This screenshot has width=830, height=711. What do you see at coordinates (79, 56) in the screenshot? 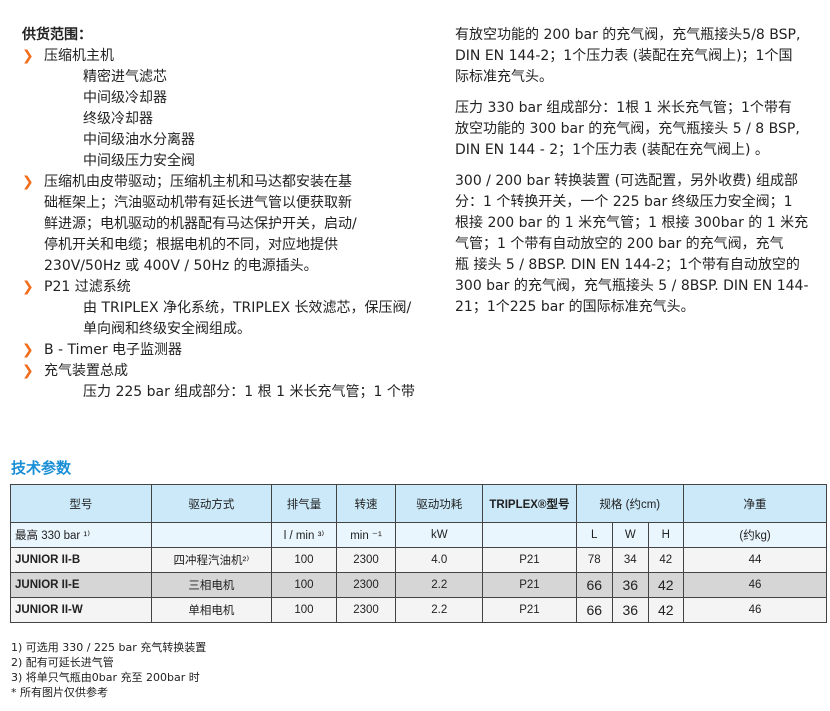
I see `bullet-label: 压缩机主机` at bounding box center [79, 56].